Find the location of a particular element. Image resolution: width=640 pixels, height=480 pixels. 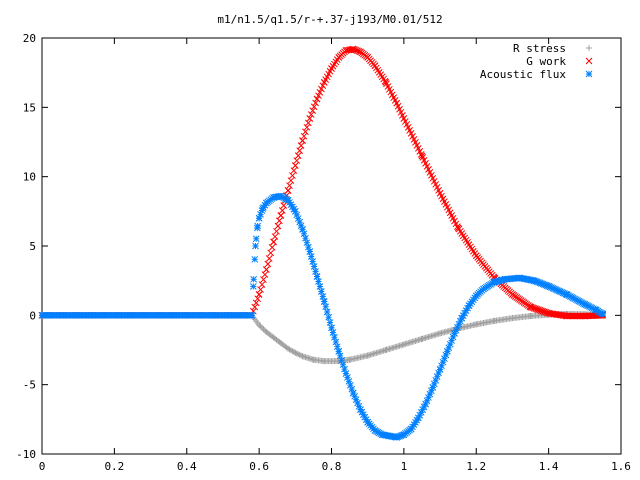

chart-title: m1/n1.5/q1.5/r-+.37-j193/M0.01/512 is located at coordinates (329, 19).